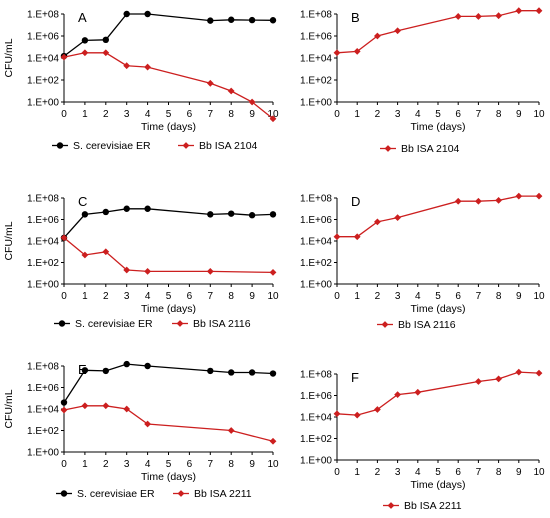  Describe the element at coordinates (168, 86) in the screenshot. I see `series-bb` at that location.